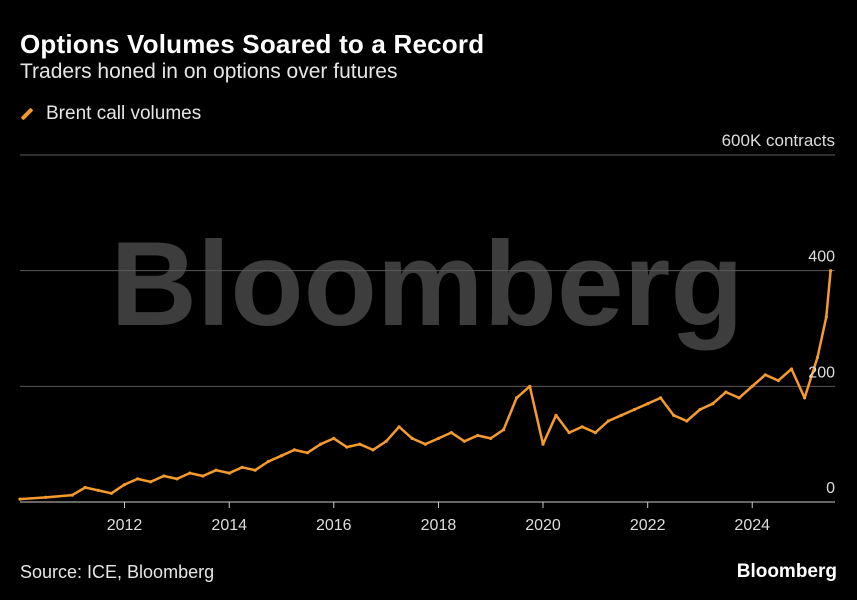 This screenshot has width=857, height=600. What do you see at coordinates (830, 488) in the screenshot?
I see `y-tick-label-0: 0` at bounding box center [830, 488].